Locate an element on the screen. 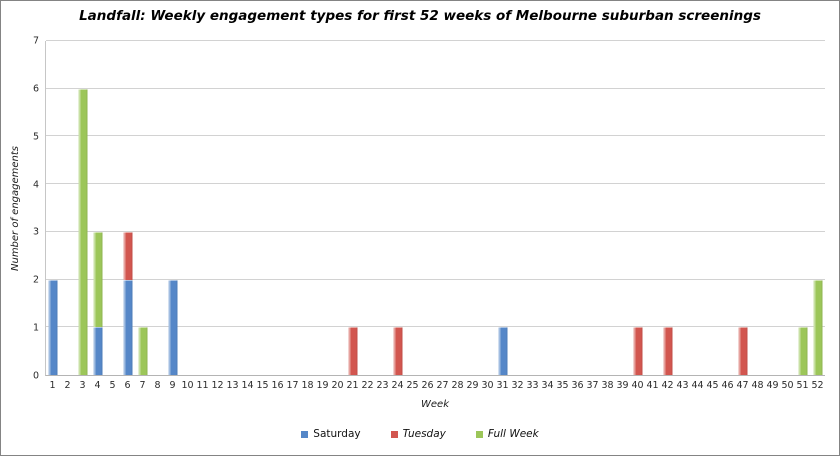  legend-item: Full Week is located at coordinates (507, 434).